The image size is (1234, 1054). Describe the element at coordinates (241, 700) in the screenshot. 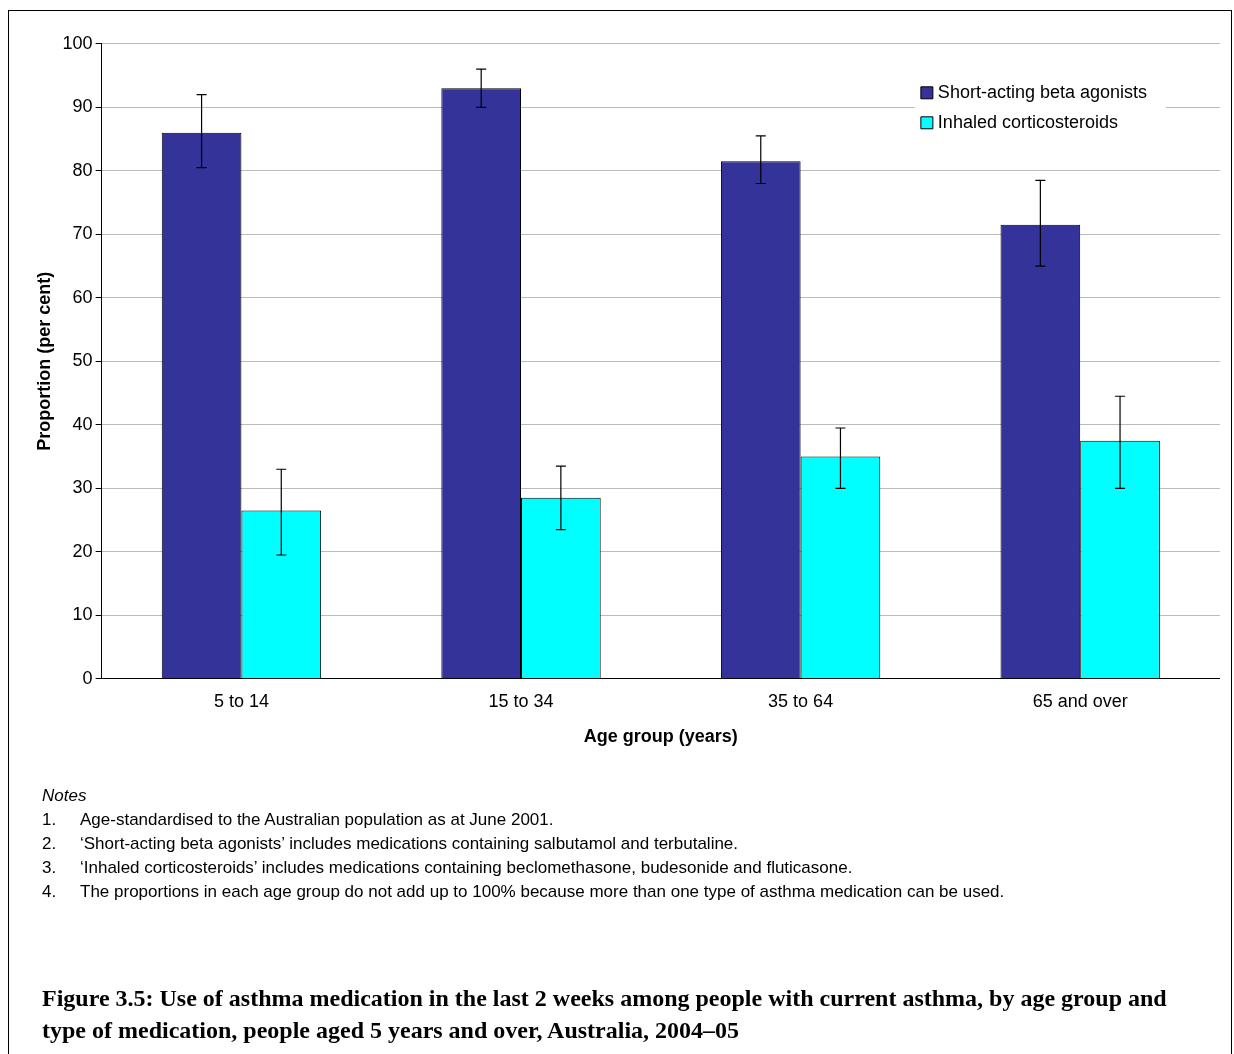

I see `x-tick-label: 5 to 14` at that location.